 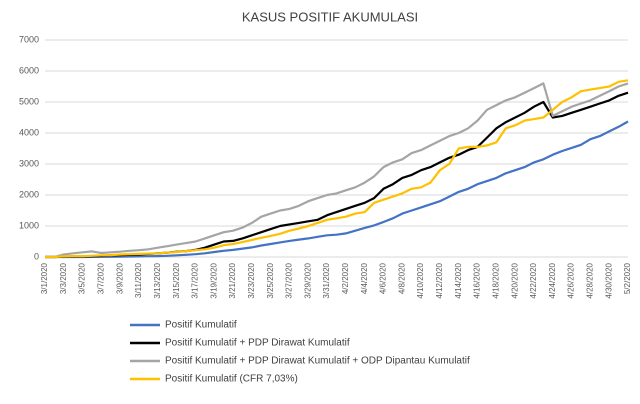 What do you see at coordinates (29, 194) in the screenshot?
I see `y-tick-label: 2000` at bounding box center [29, 194].